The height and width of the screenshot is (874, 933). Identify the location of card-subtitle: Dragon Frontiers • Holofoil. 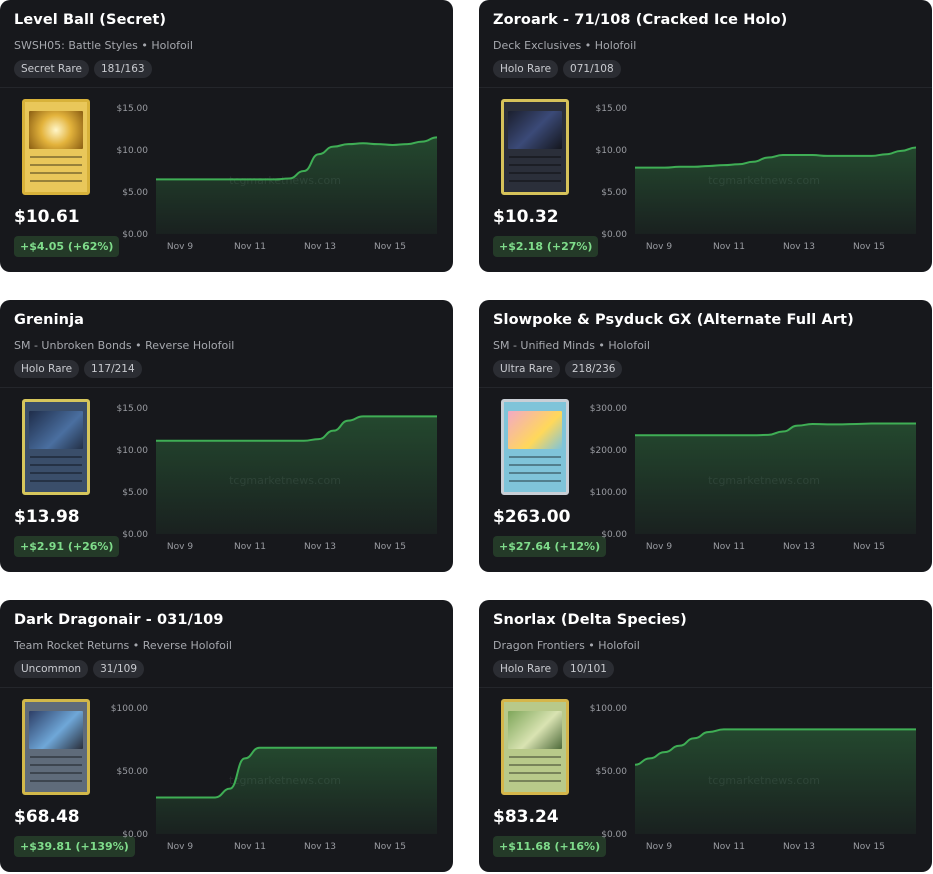
(566, 645).